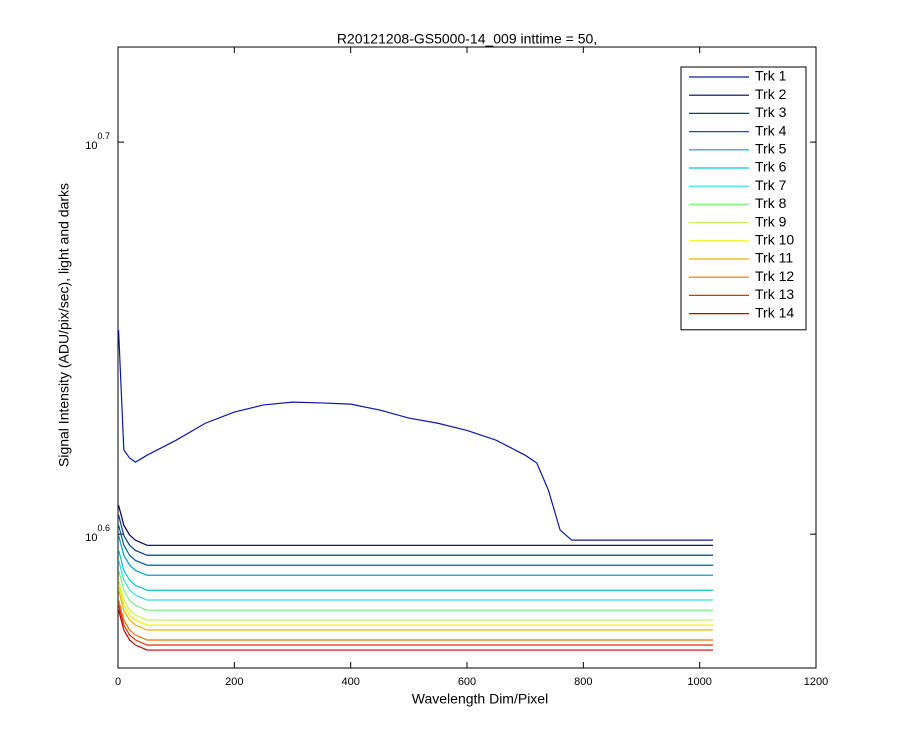 The width and height of the screenshot is (900, 750). What do you see at coordinates (774, 276) in the screenshot?
I see `legend-label: Trk 12` at bounding box center [774, 276].